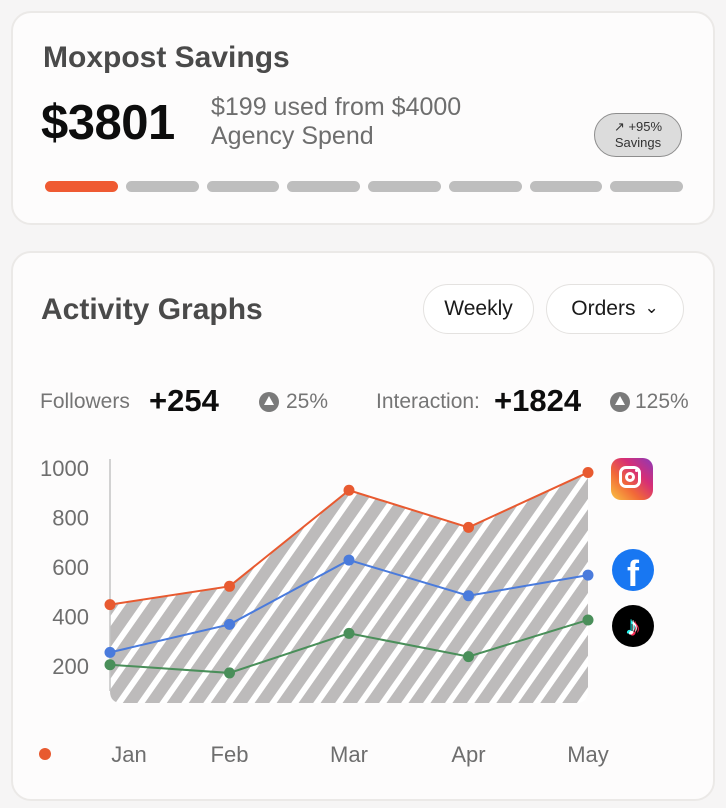 The height and width of the screenshot is (808, 726). I want to click on y-tick-label: 400, so click(70, 617).